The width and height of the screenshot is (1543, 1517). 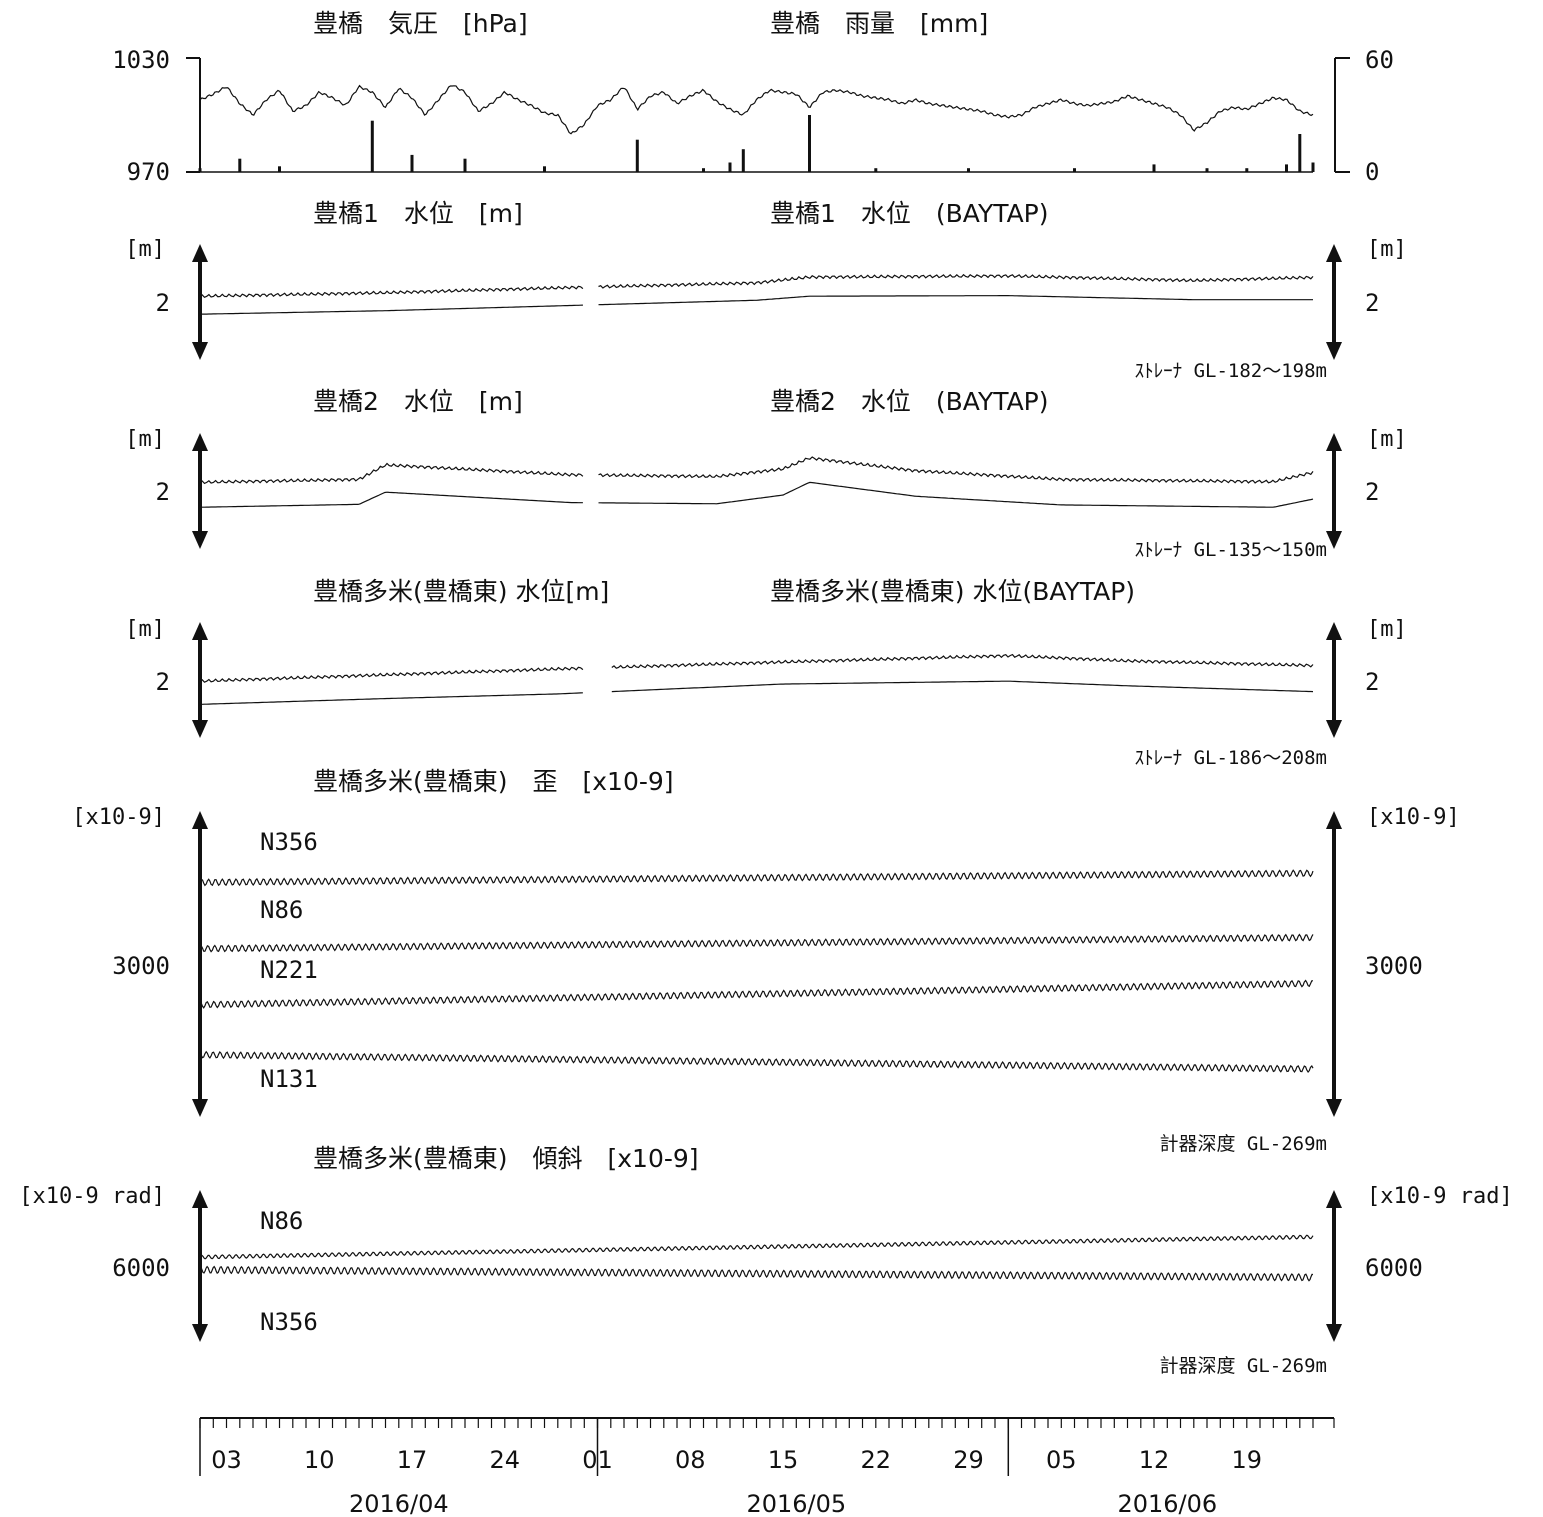 I want to click on toyohashi2-strainer-note: ｽﾄﾚｰﾅ GL-135～150m, so click(x=1231, y=550).